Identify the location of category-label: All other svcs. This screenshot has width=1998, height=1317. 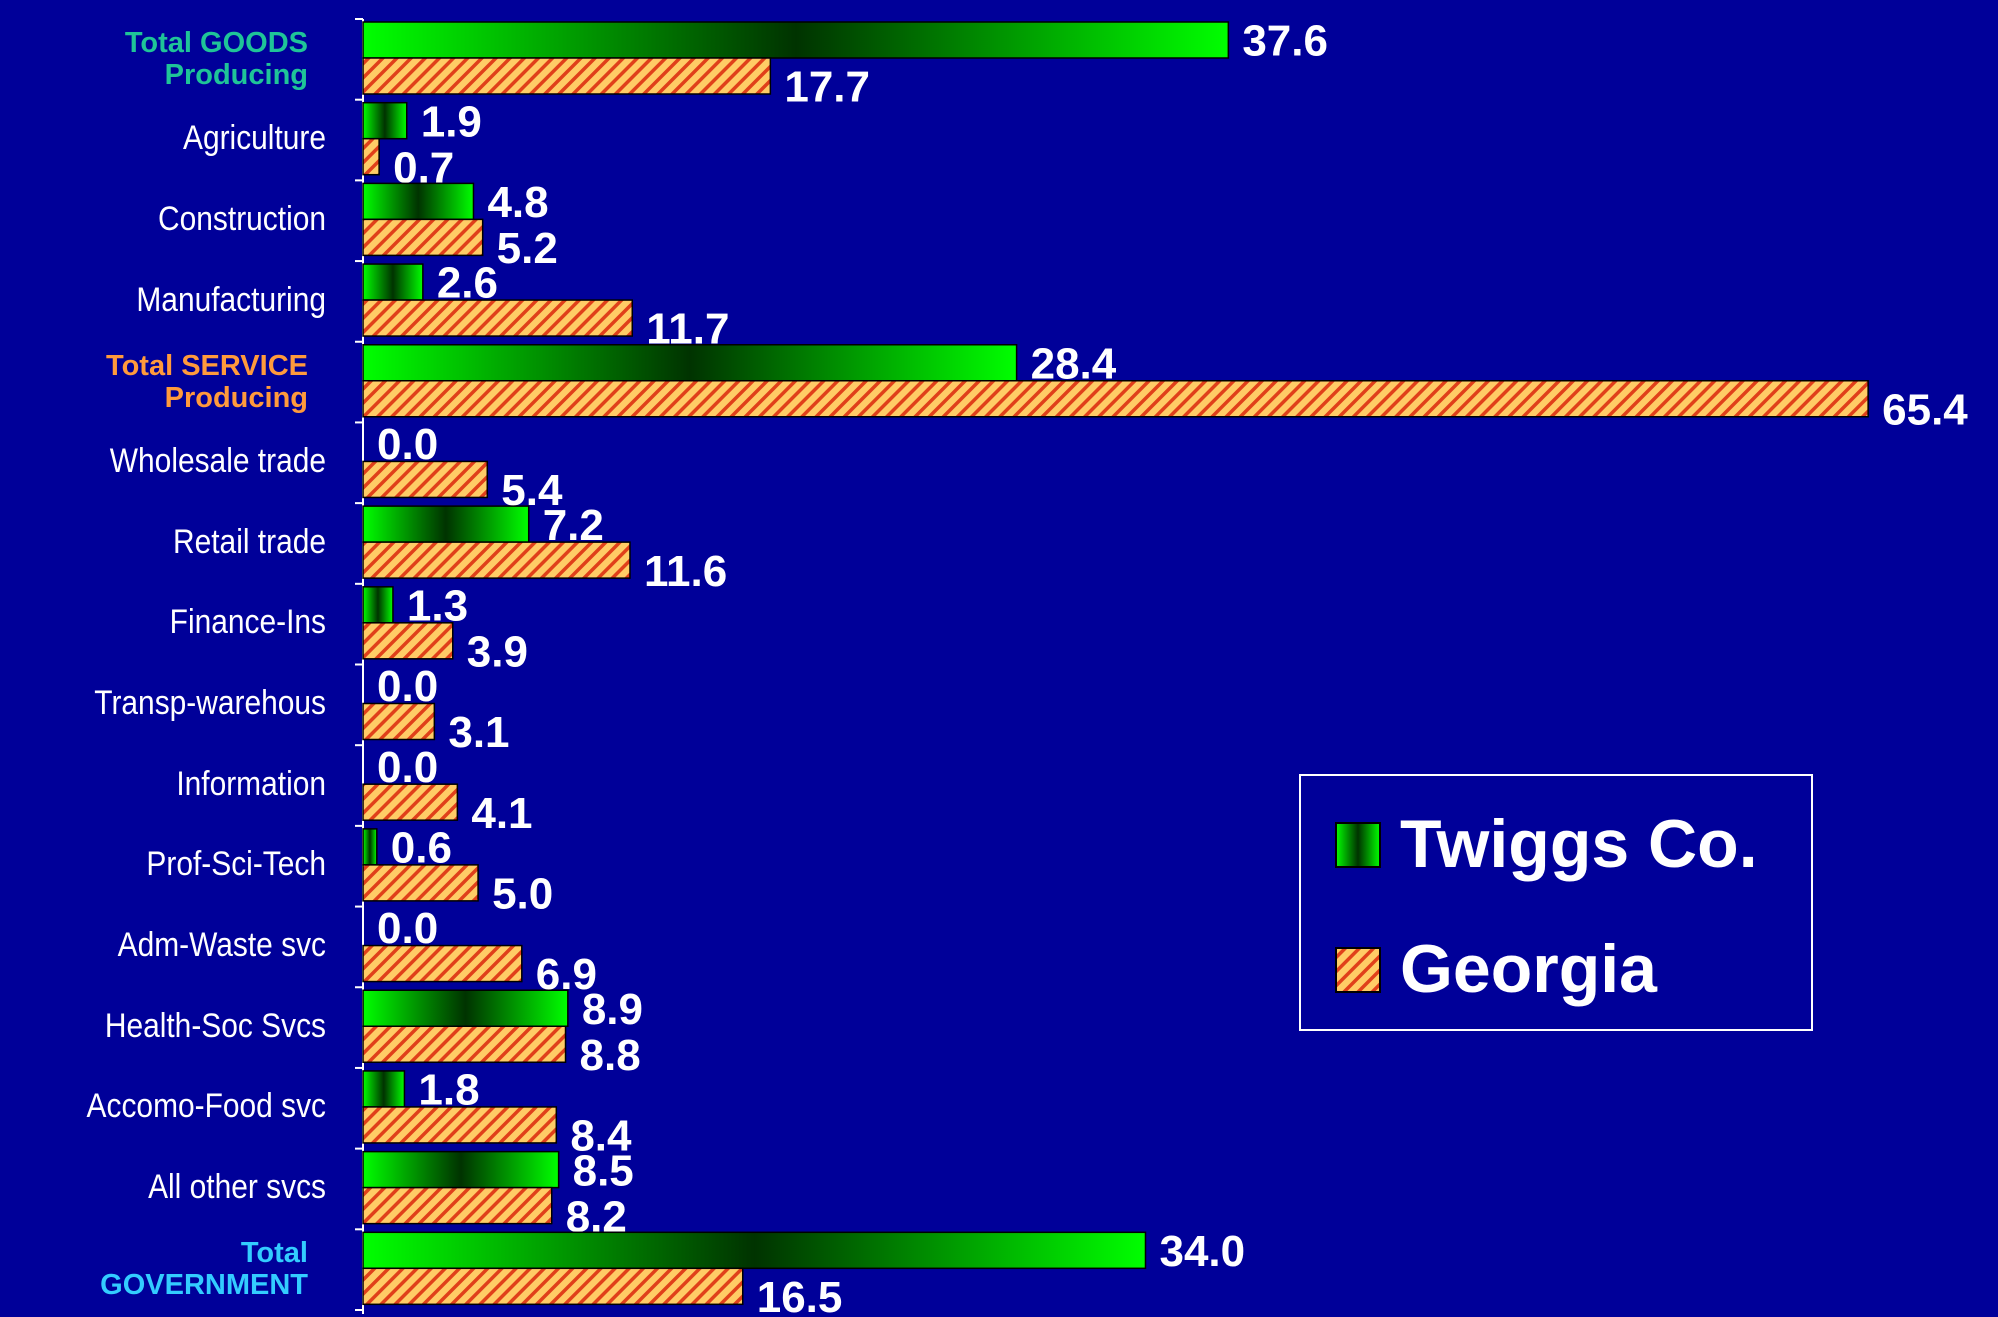
(237, 1187).